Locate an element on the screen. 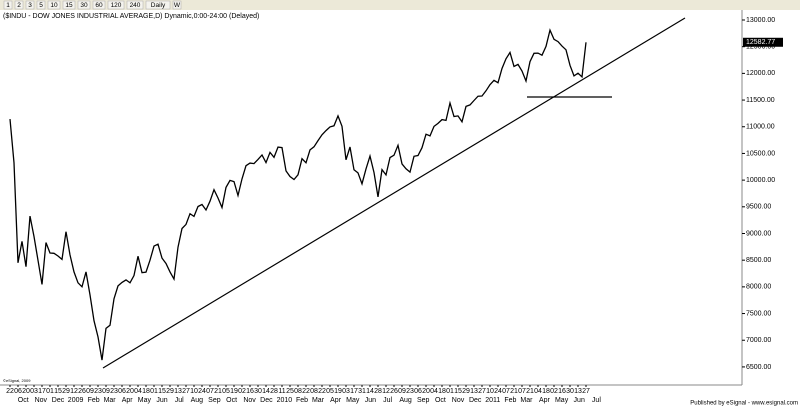  toolbar-label: 3 is located at coordinates (30, 5).